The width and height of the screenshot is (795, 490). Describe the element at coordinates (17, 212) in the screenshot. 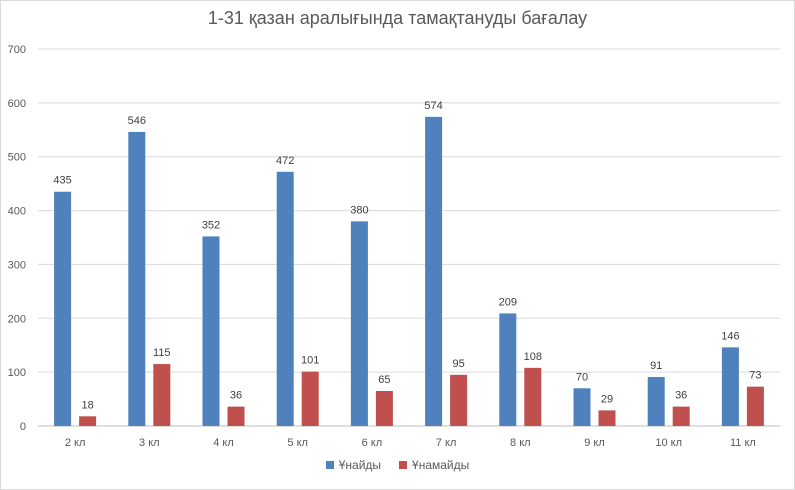

I see `y-tick-label: 400` at that location.